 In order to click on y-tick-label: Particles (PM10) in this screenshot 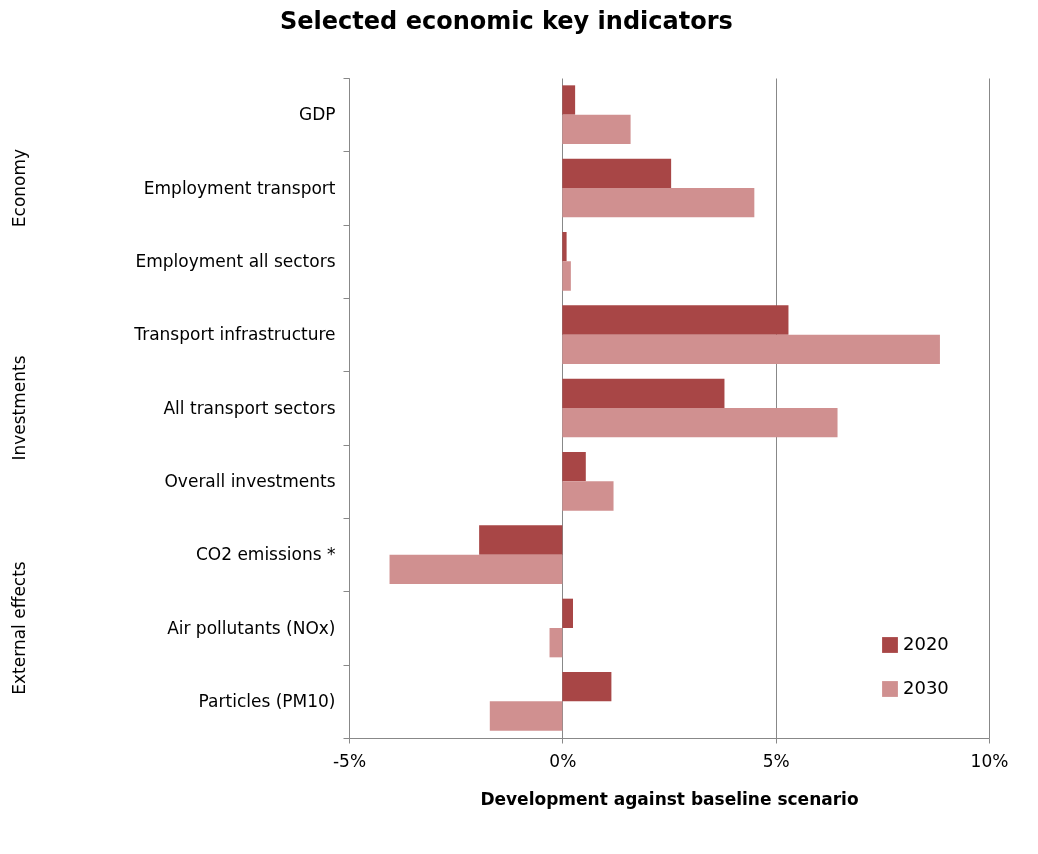, I will do `click(267, 700)`.